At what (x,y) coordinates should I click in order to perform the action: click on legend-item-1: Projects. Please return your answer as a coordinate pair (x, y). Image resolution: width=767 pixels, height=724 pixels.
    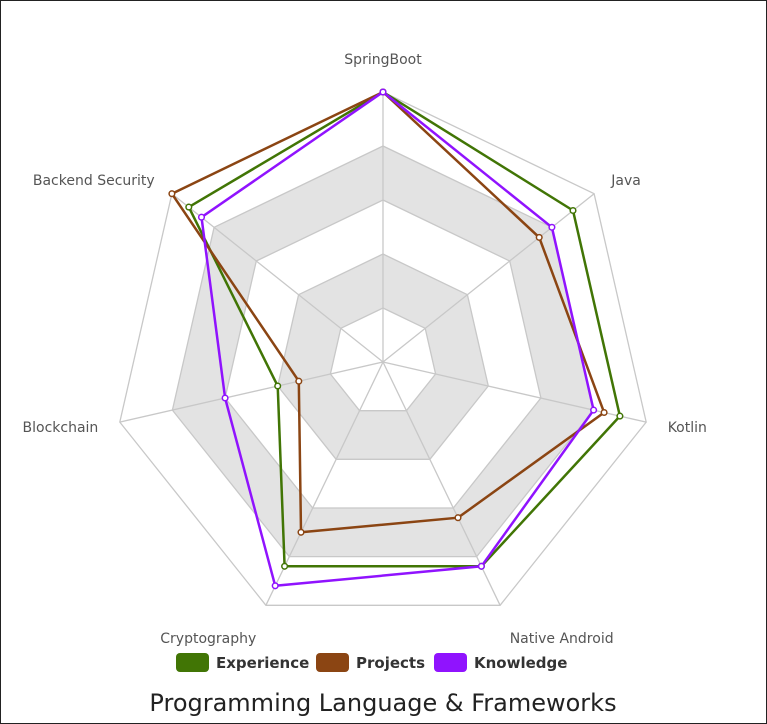
    Looking at the image, I should click on (370, 662).